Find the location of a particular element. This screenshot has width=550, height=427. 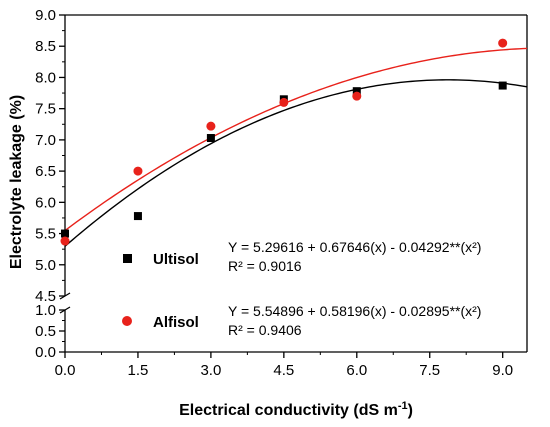

y-tick-label-8.0: 8.0 is located at coordinates (45, 77).